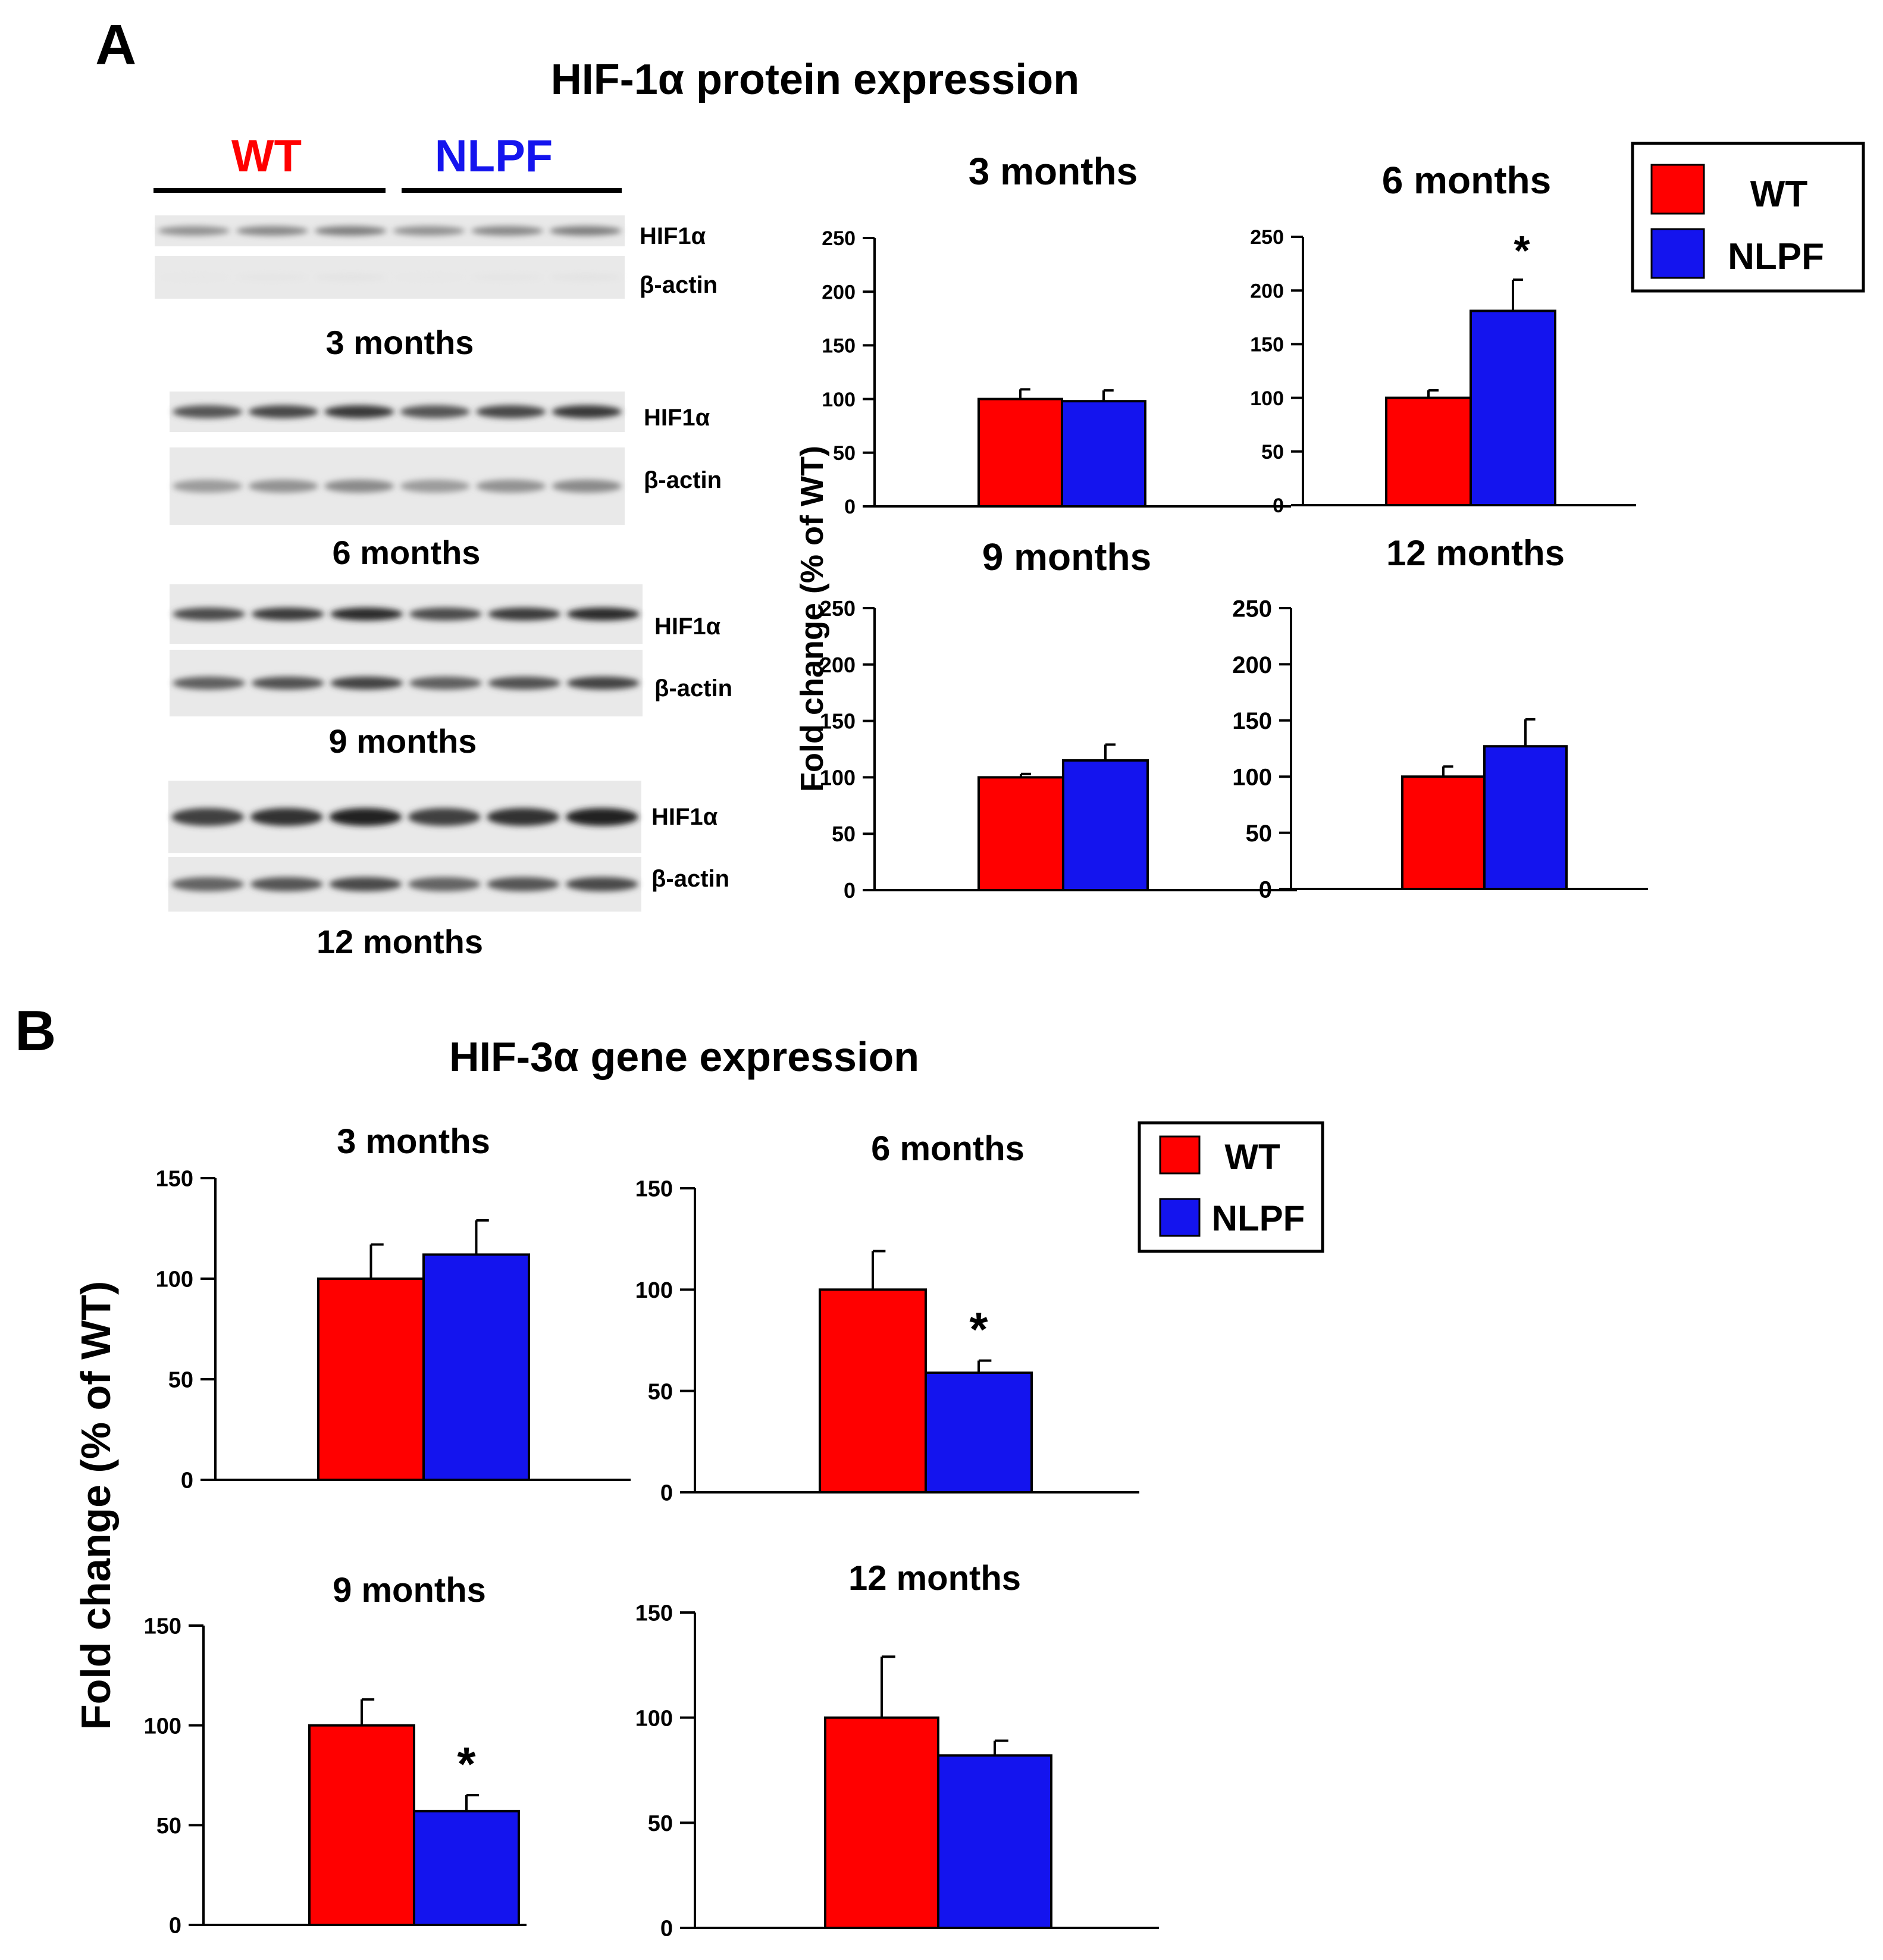 The height and width of the screenshot is (1960, 1883). What do you see at coordinates (1058, 719) in the screenshot?
I see `chart-a-3: 9 months 0 50 100 150 200 250` at bounding box center [1058, 719].